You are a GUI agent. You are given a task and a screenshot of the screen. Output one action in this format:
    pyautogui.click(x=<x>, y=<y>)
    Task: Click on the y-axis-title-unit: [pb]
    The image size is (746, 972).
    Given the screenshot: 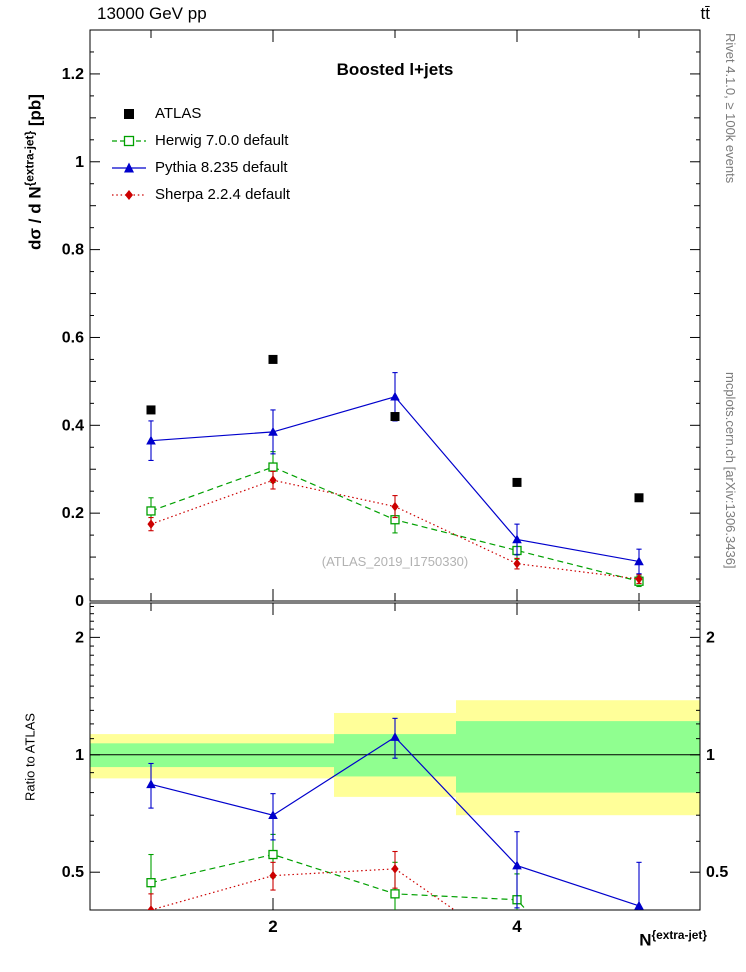 What is the action you would take?
    pyautogui.click(x=35, y=112)
    